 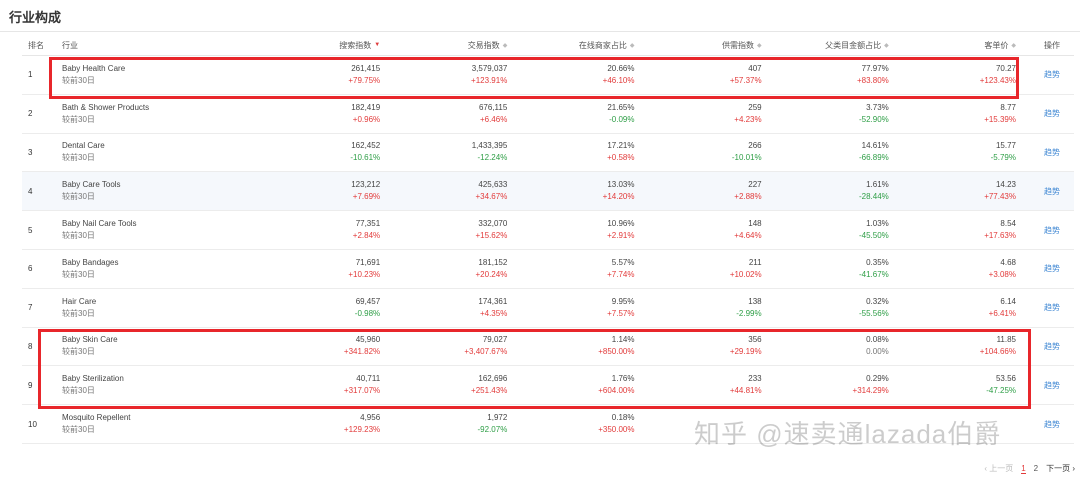 What do you see at coordinates (160, 230) in the screenshot?
I see `industry-cell: Baby Nail Care Tools 较前30日` at bounding box center [160, 230].